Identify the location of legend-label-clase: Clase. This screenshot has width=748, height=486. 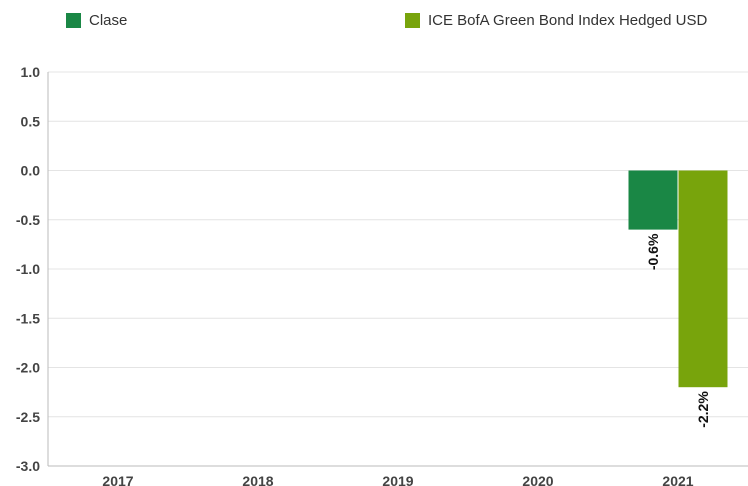
(108, 20).